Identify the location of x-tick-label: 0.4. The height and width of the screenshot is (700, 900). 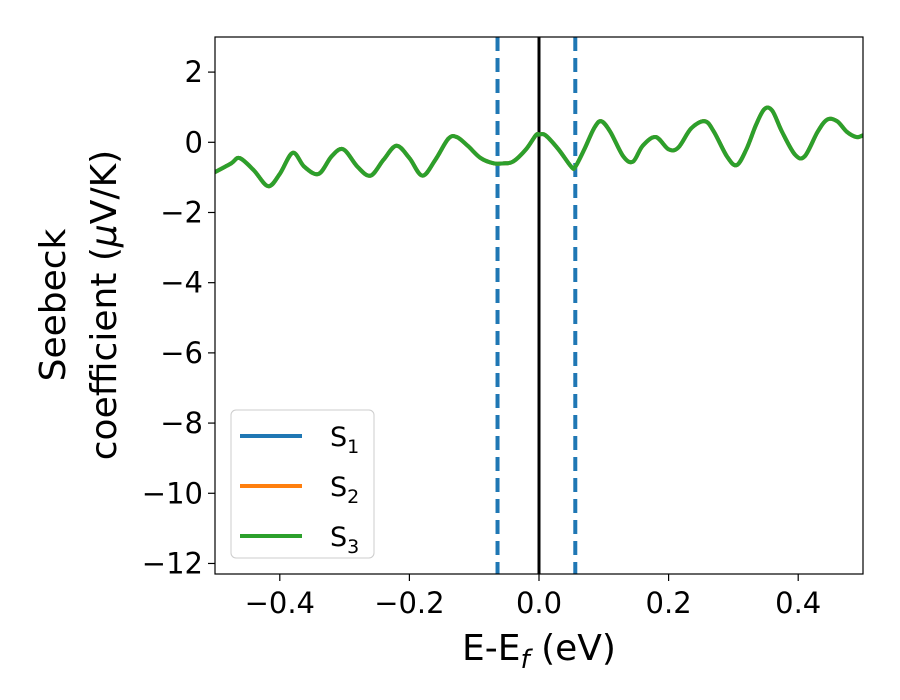
(798, 603).